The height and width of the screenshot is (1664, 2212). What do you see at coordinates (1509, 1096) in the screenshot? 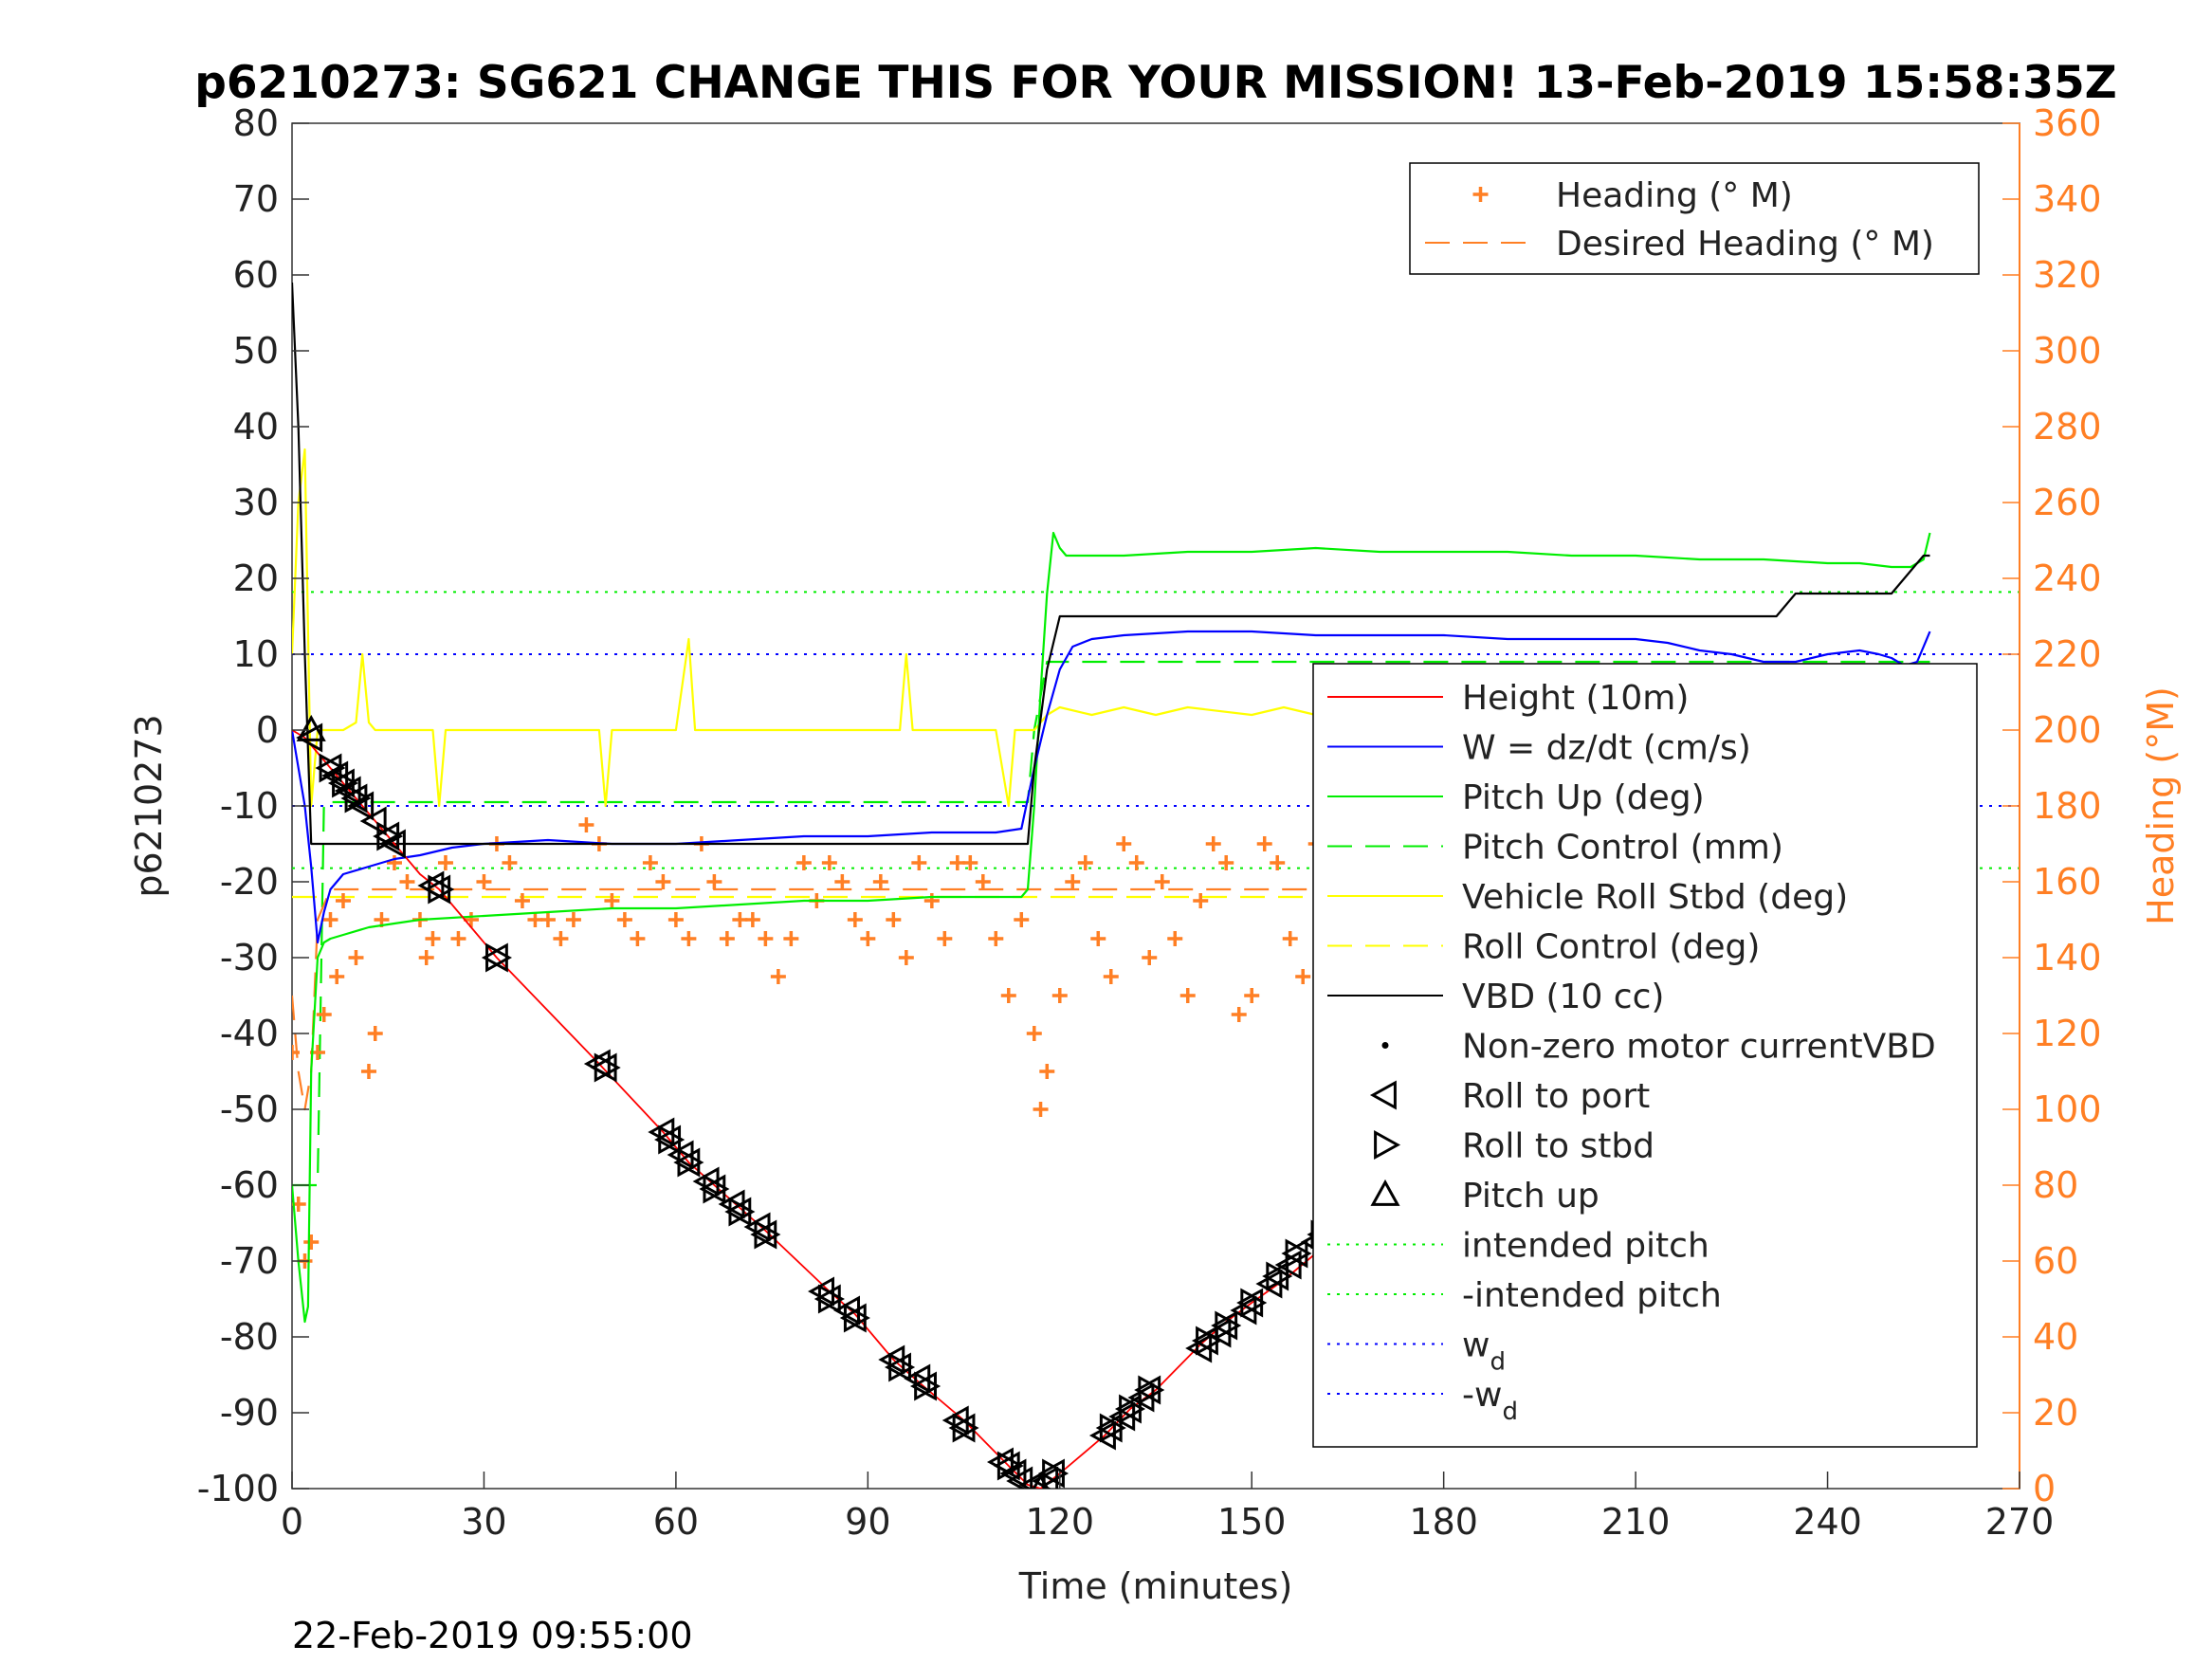
I see `legend-entry-roll-to-port-8: Roll to port` at bounding box center [1509, 1096].